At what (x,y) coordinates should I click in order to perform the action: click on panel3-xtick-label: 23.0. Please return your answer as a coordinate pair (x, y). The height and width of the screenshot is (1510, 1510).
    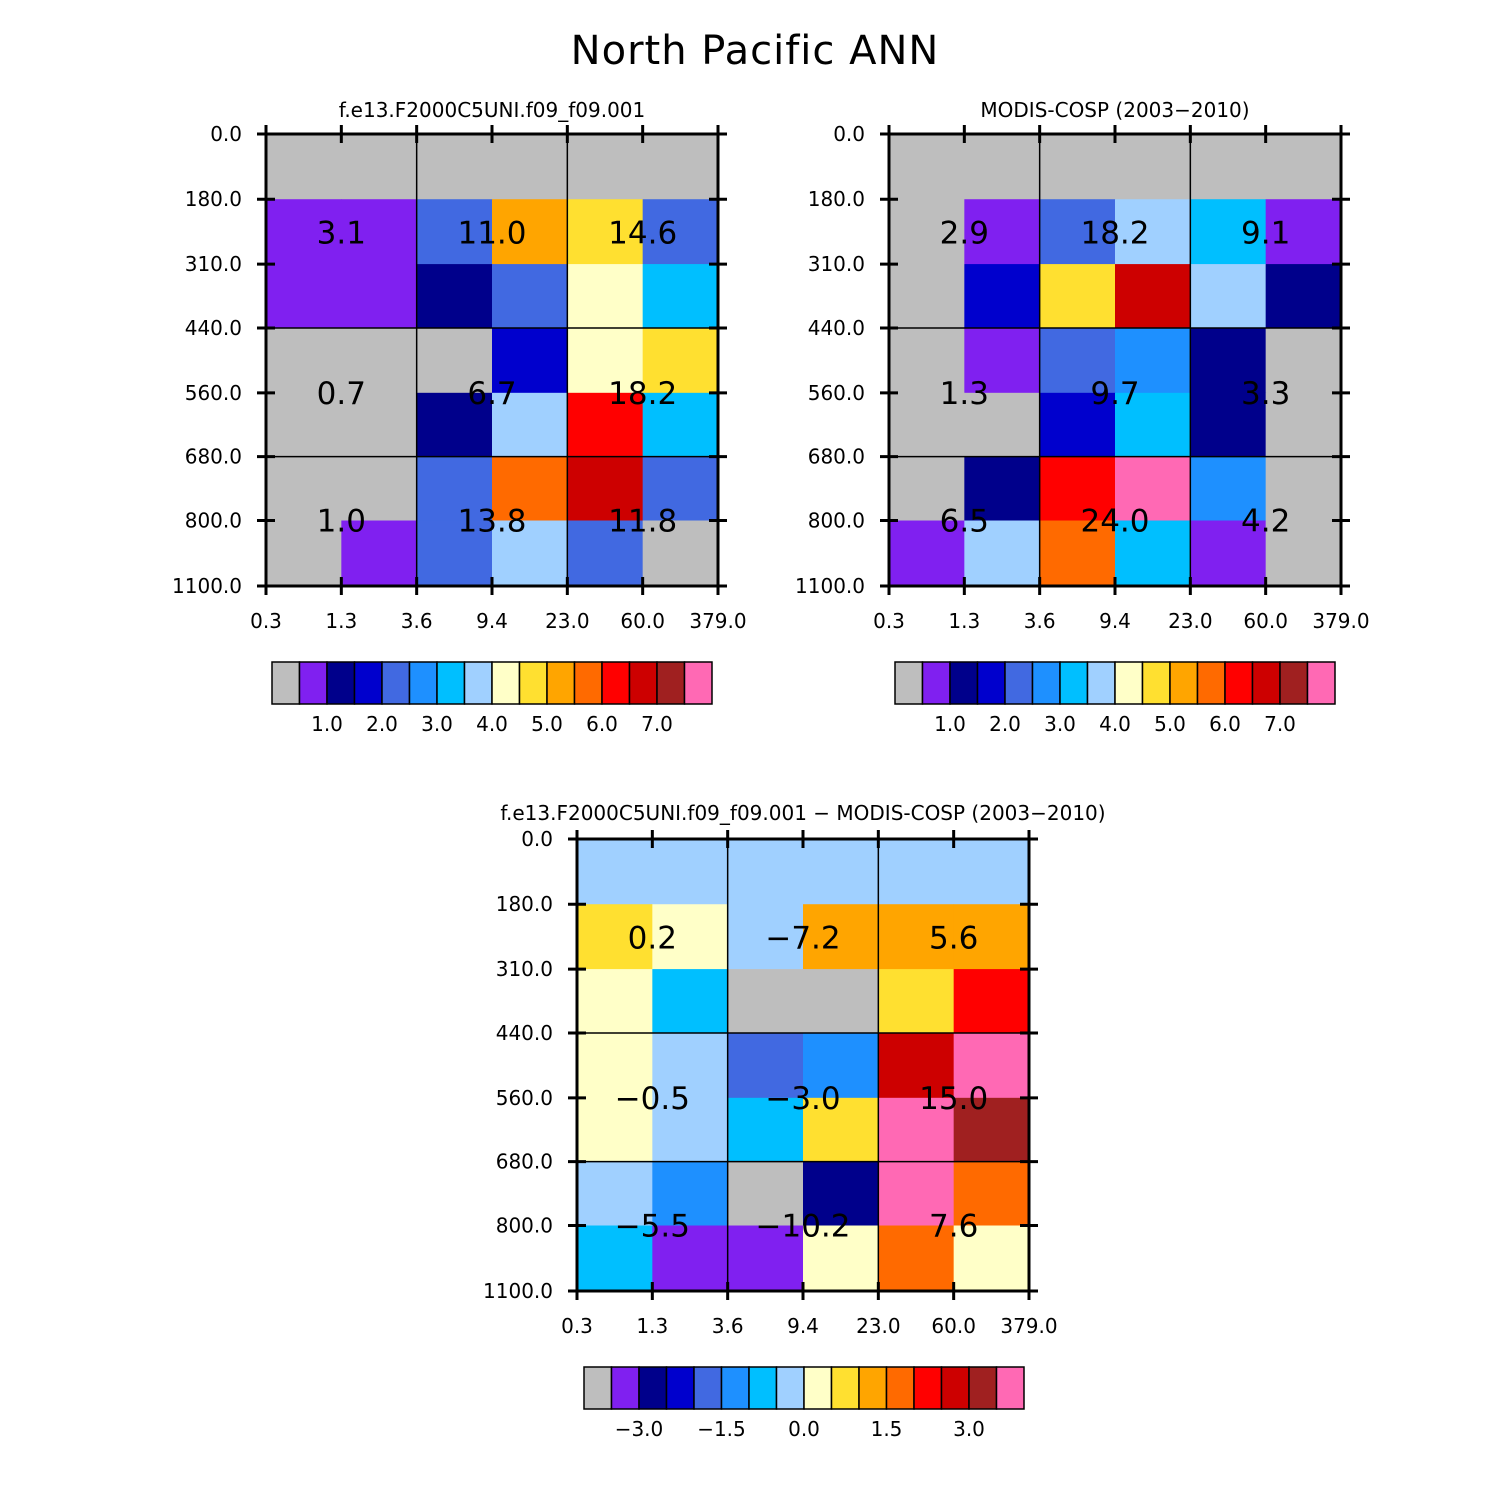
    Looking at the image, I should click on (878, 1326).